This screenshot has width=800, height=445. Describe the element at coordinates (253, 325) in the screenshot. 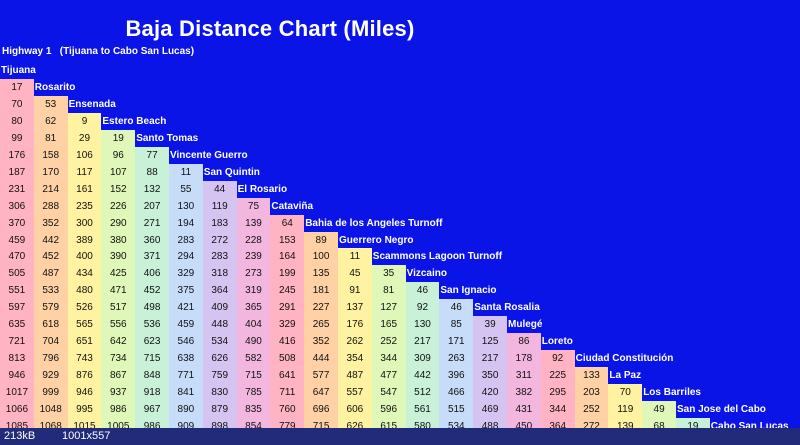

I see `distance-cell: 404` at that location.